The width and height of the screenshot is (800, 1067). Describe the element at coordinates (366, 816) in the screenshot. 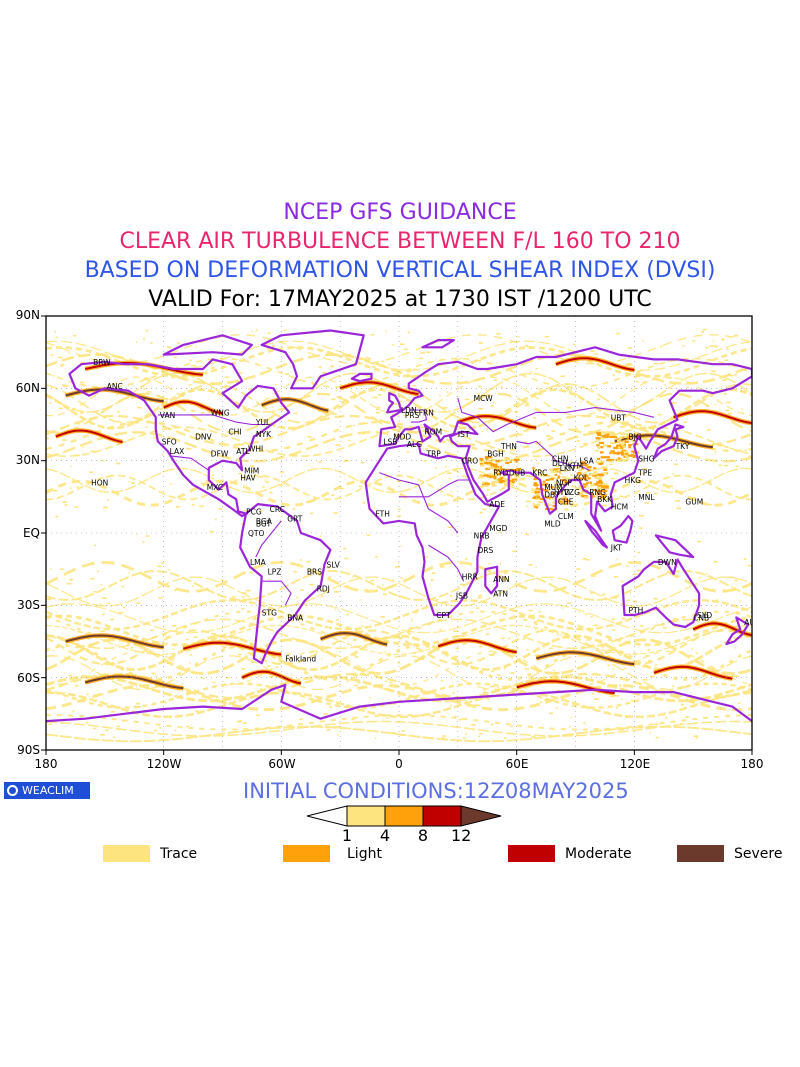

I see `scale-segment-trace` at that location.